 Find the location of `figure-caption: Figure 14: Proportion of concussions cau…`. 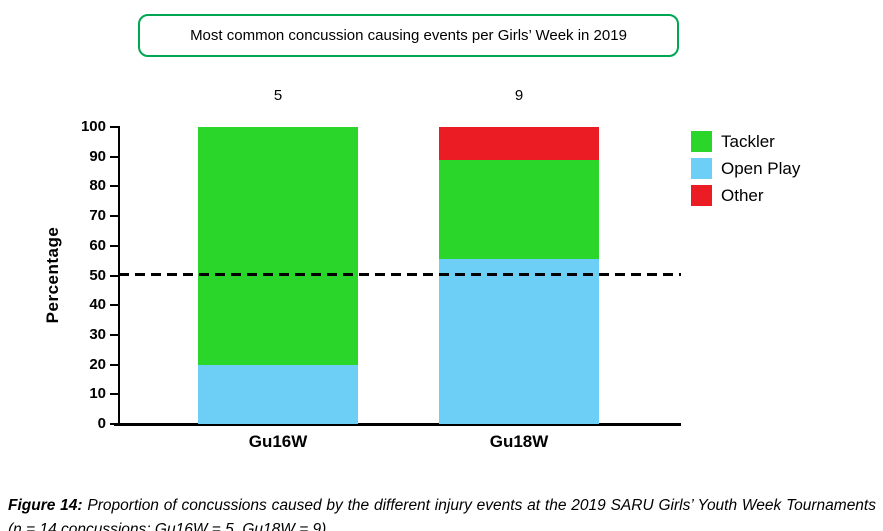

figure-caption: Figure 14: Proportion of concussions cau… is located at coordinates (442, 512).